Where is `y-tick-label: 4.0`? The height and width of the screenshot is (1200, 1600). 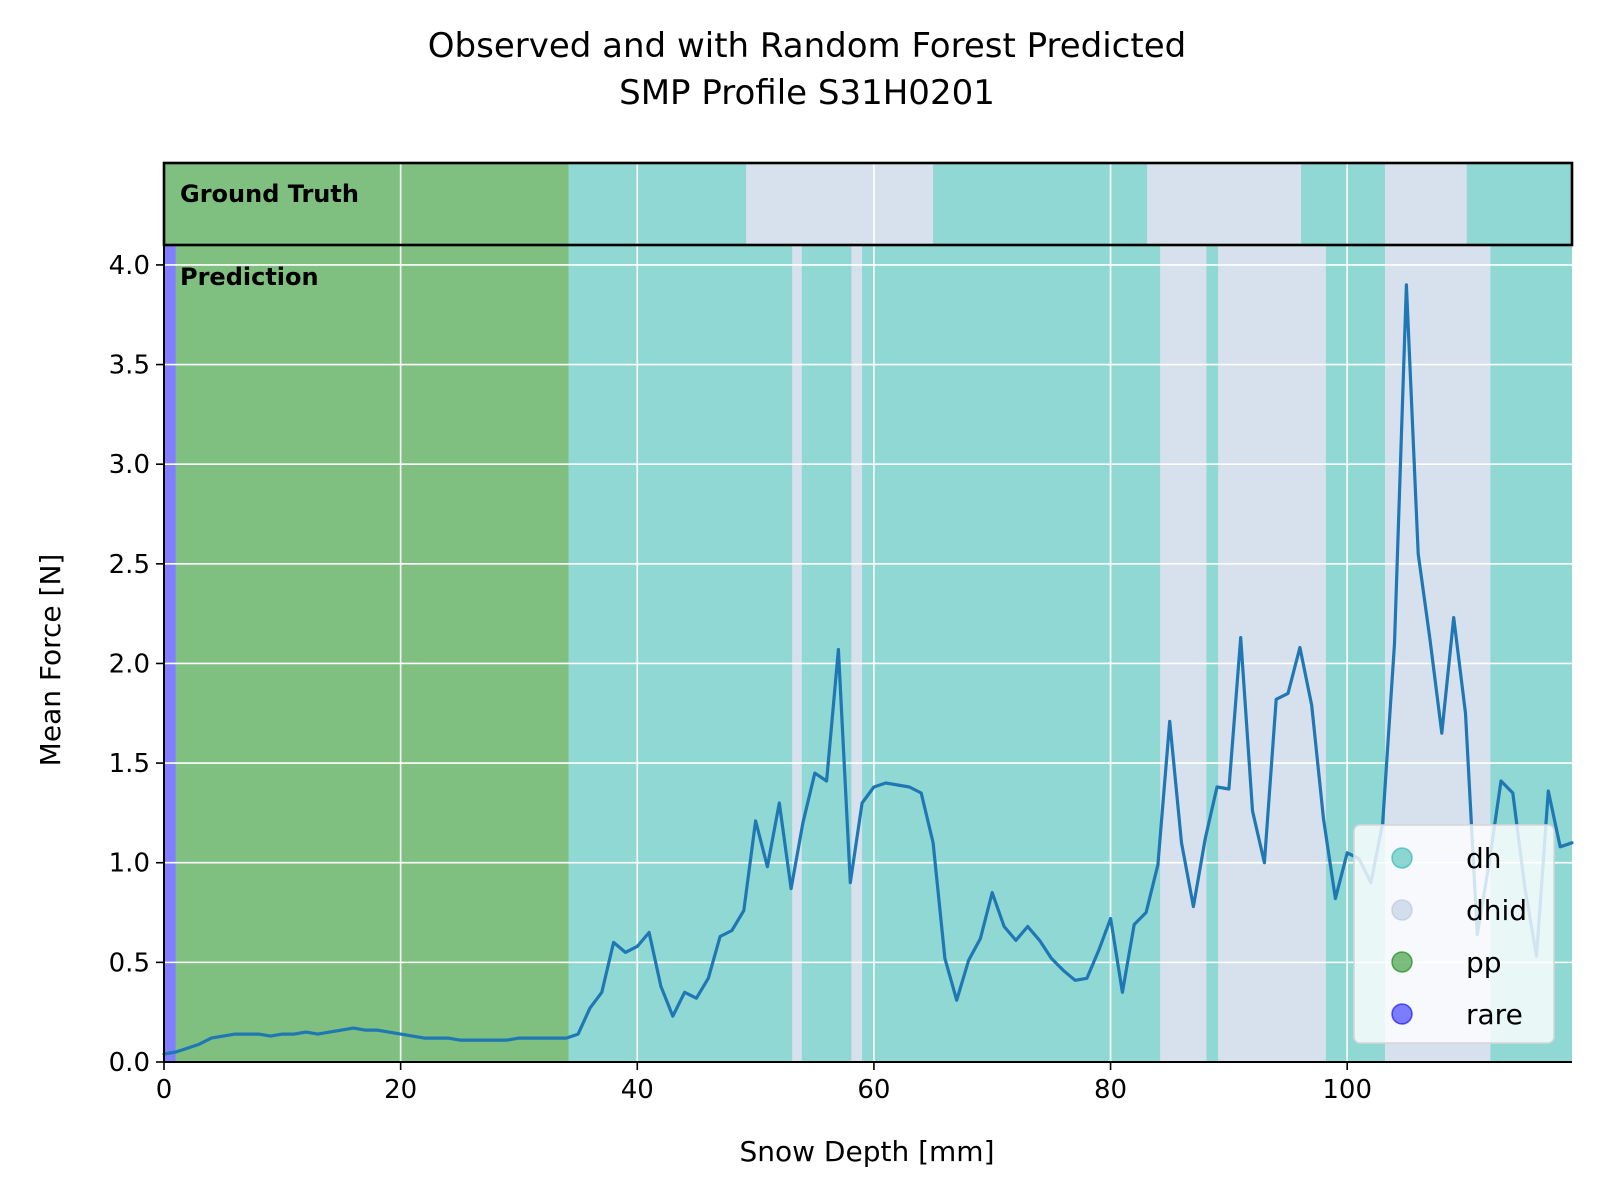 y-tick-label: 4.0 is located at coordinates (129, 266).